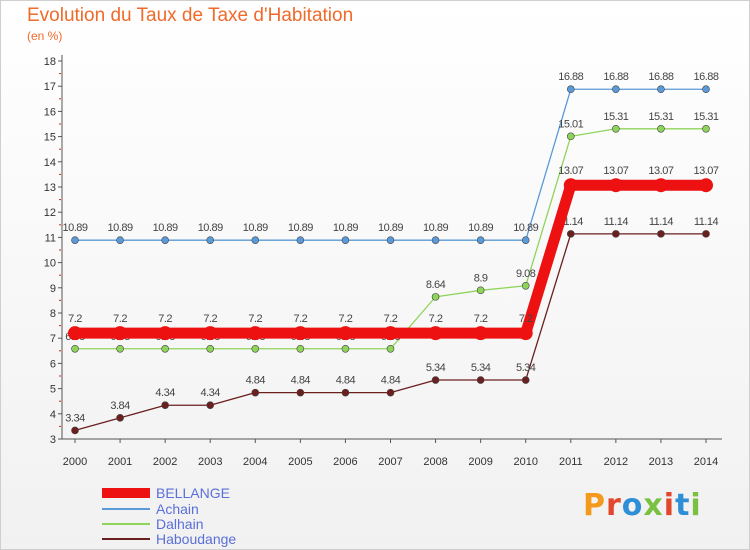 Image resolution: width=750 pixels, height=550 pixels. I want to click on logo-letter: t, so click(683, 505).